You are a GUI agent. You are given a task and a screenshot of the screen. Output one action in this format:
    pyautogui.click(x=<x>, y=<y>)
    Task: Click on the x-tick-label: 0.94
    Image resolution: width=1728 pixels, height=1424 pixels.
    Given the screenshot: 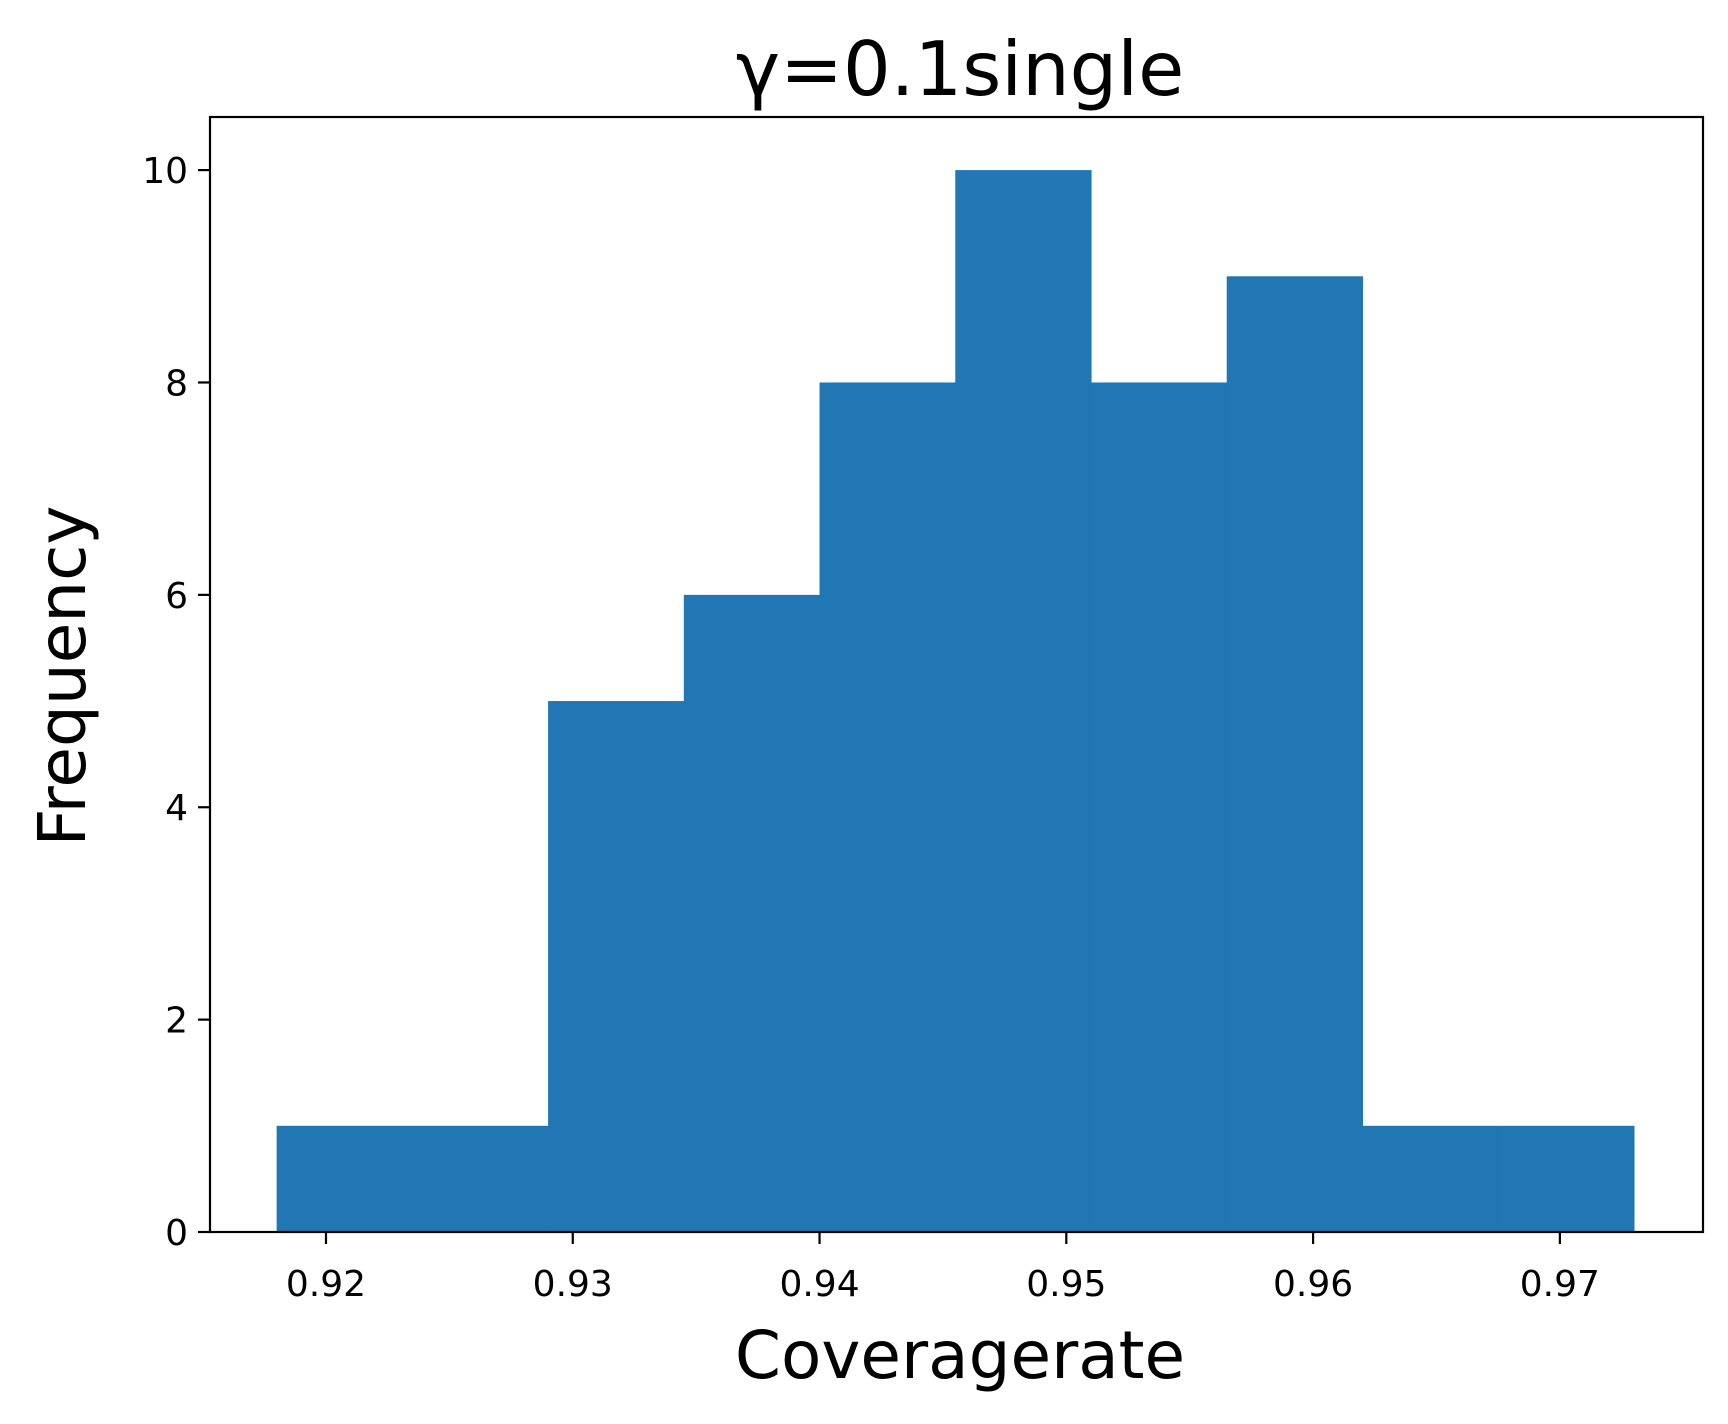 What is the action you would take?
    pyautogui.click(x=819, y=1284)
    